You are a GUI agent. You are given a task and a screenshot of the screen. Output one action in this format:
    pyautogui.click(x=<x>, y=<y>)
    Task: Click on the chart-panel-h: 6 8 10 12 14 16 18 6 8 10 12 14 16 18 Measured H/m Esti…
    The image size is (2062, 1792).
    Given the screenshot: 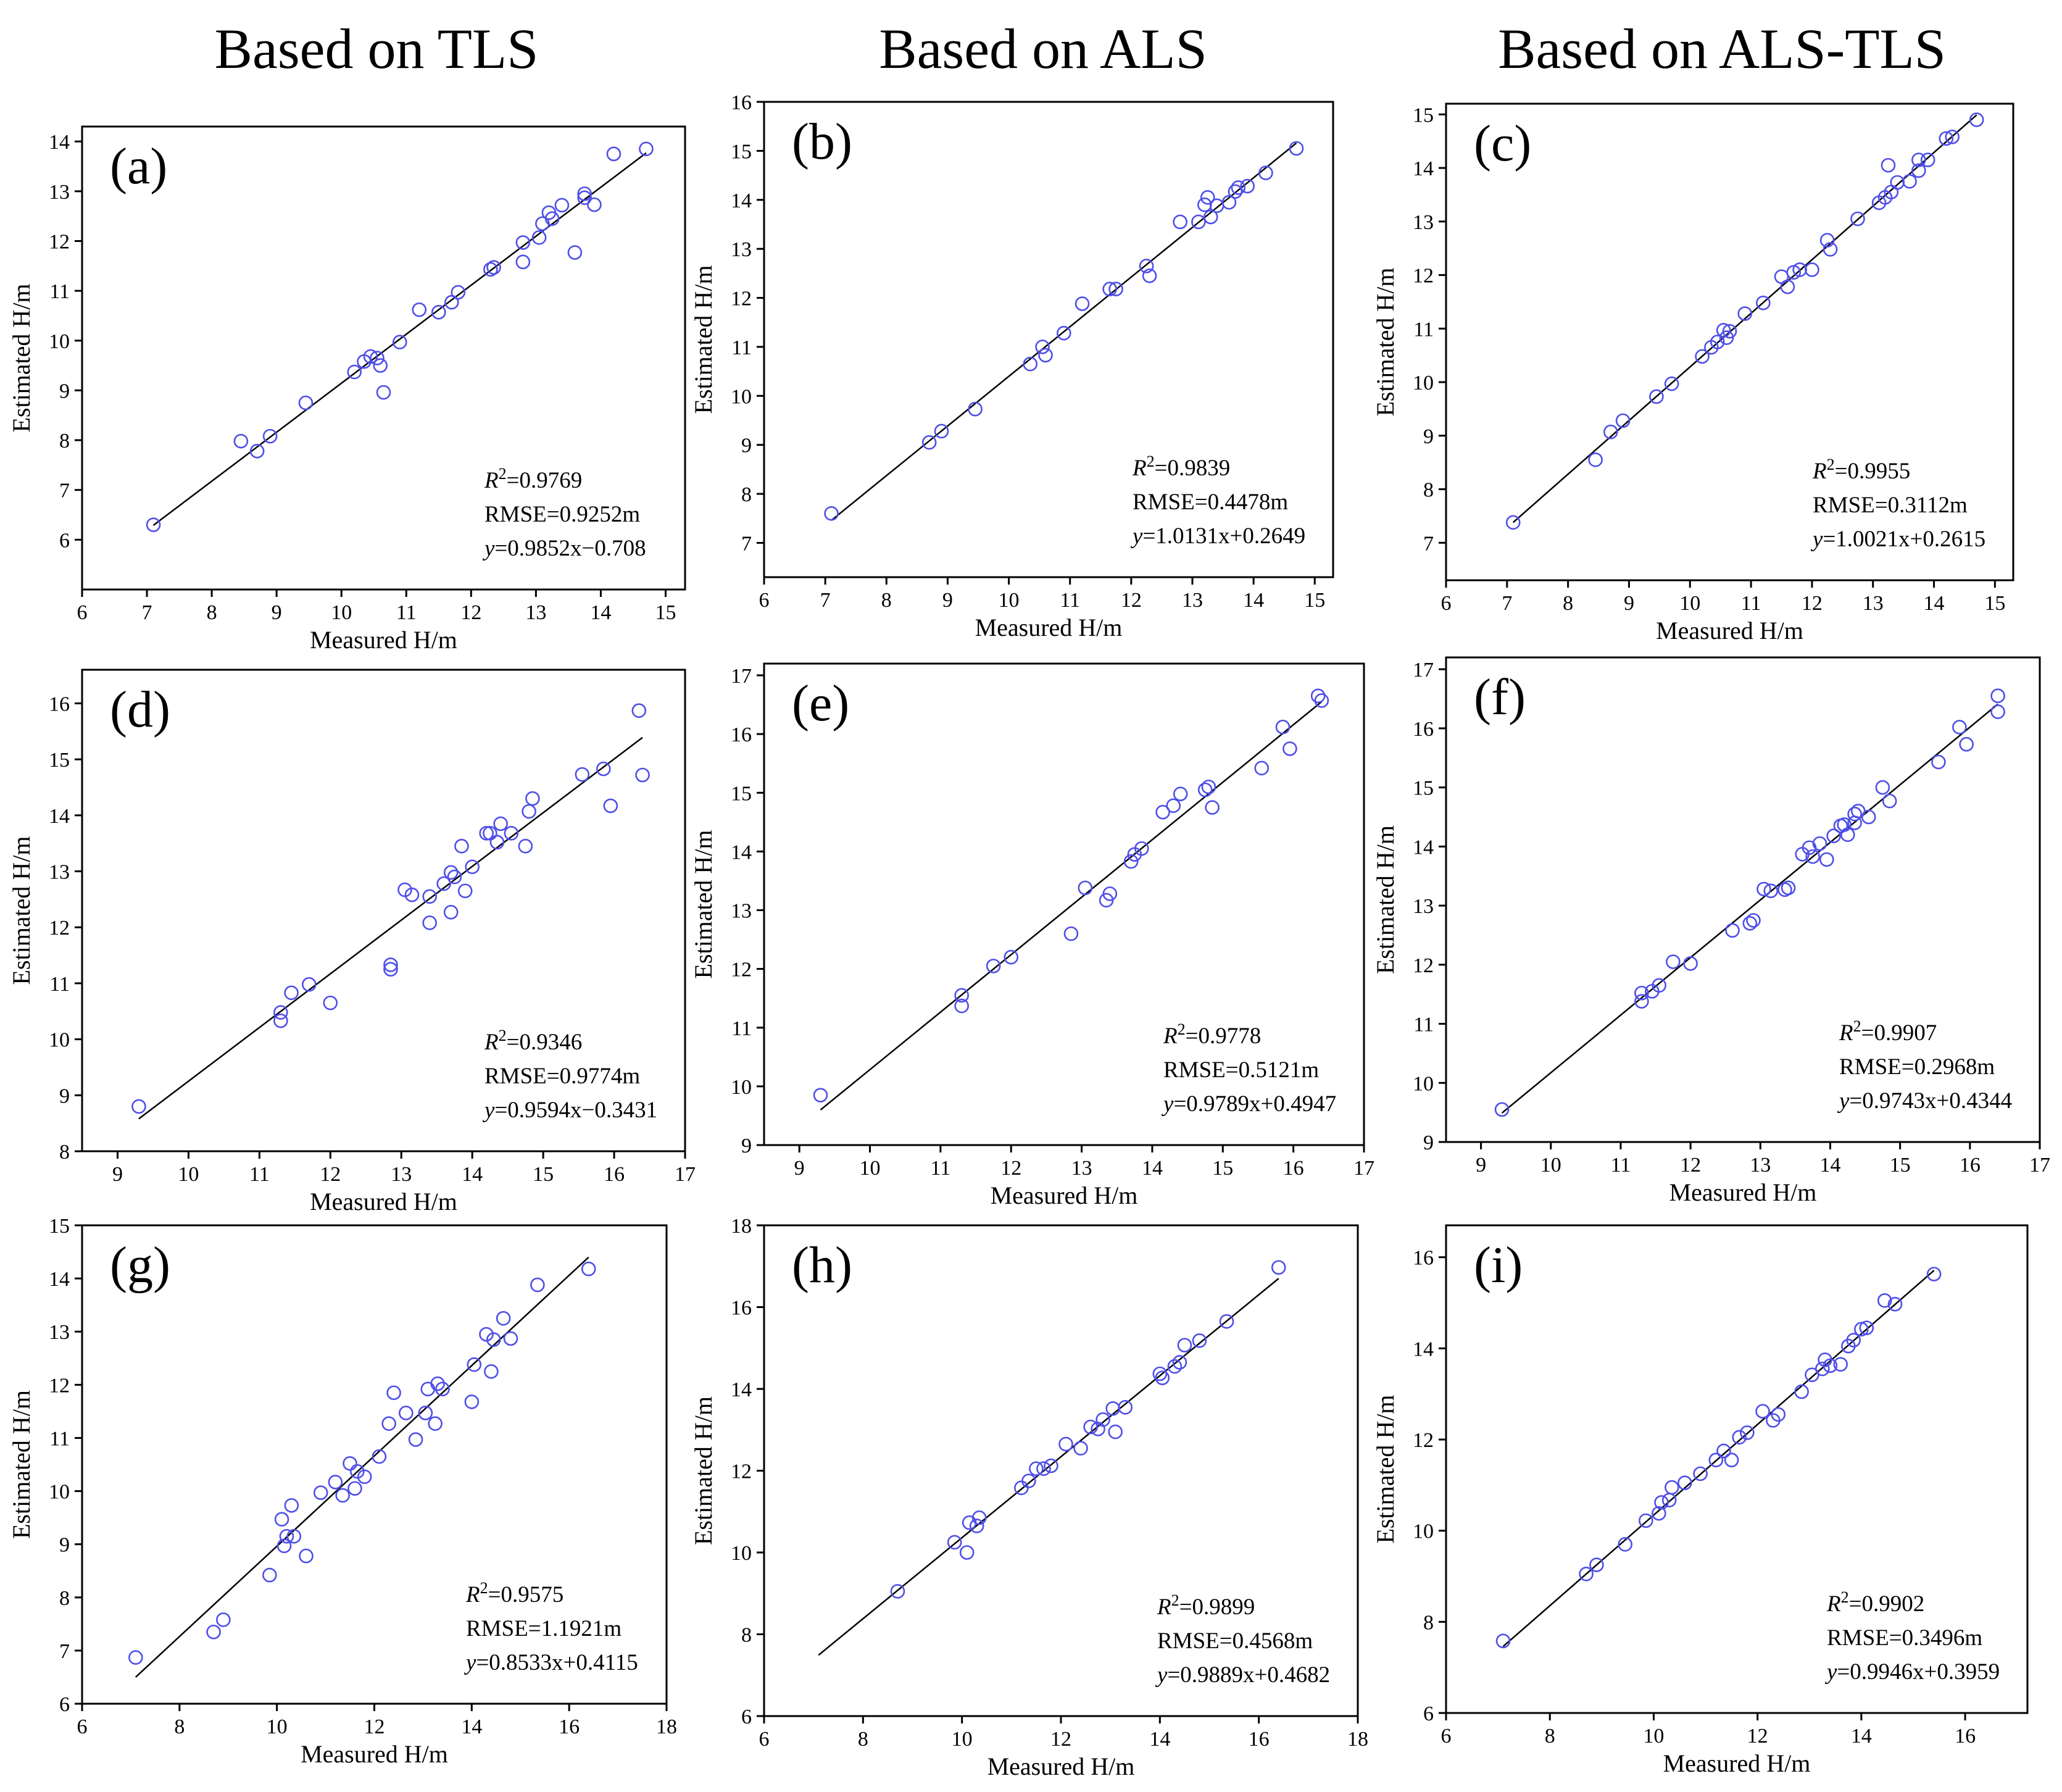 What is the action you would take?
    pyautogui.click(x=1028, y=1497)
    